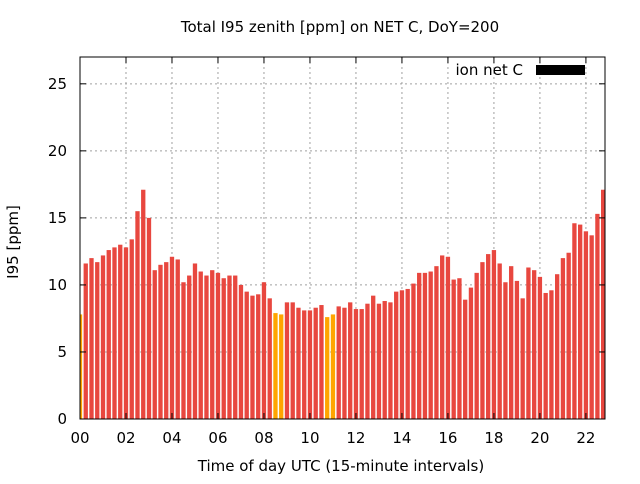 The height and width of the screenshot is (484, 640). What do you see at coordinates (62, 352) in the screenshot?
I see `y-tick-label: 5` at bounding box center [62, 352].